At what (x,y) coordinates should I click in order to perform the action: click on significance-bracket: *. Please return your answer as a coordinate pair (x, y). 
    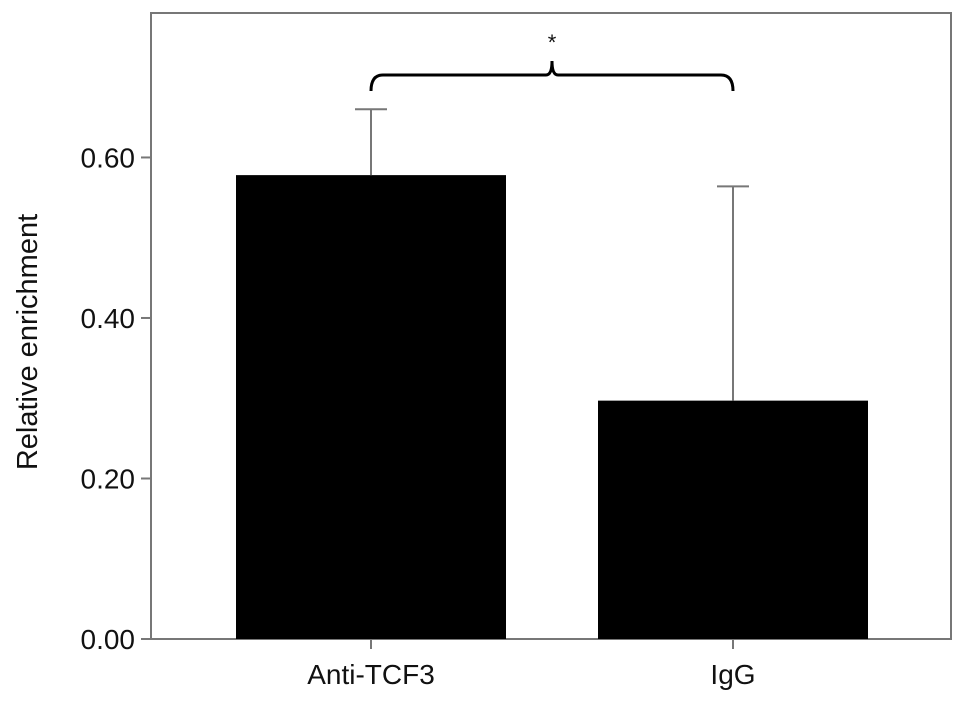
    Looking at the image, I should click on (552, 61).